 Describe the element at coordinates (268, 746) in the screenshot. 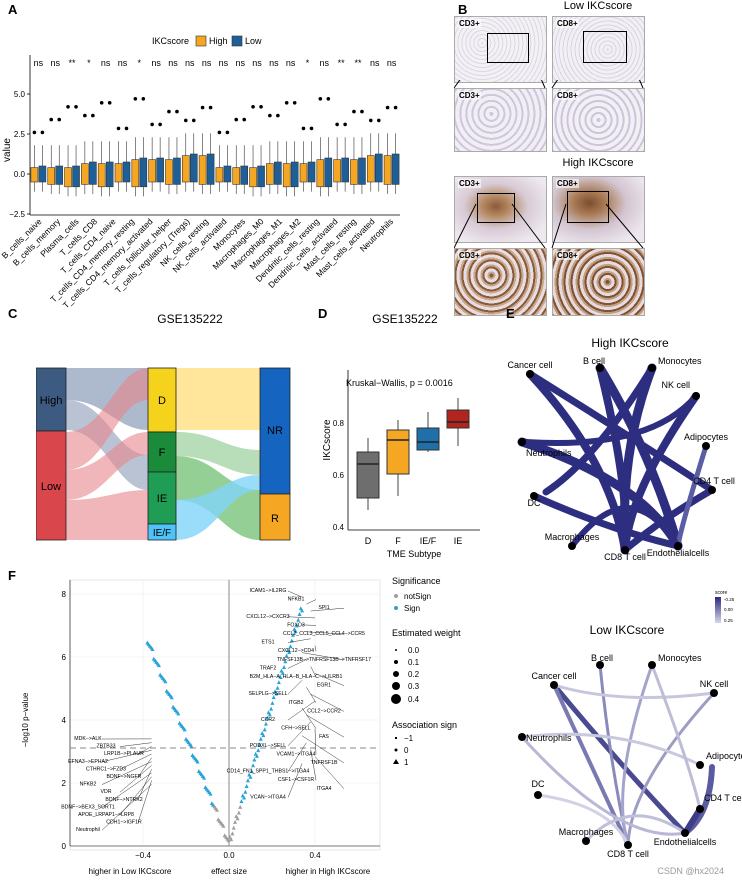

I see `volcano-label: PODXL−>SELL` at that location.